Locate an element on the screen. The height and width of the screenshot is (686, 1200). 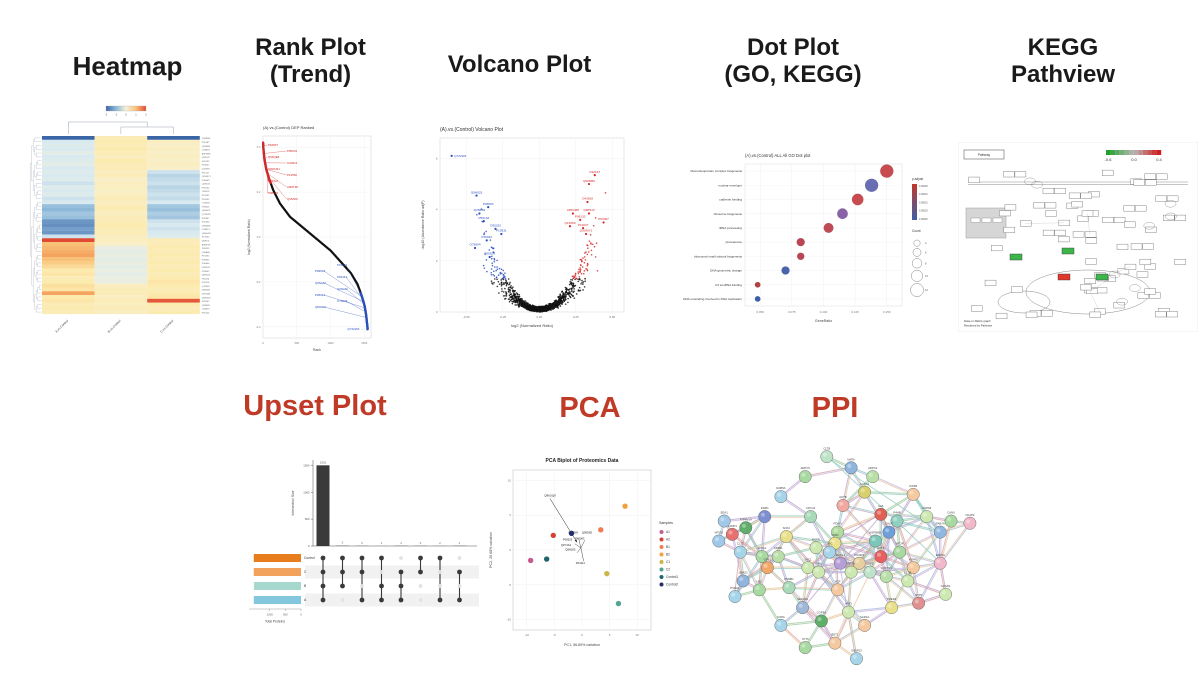
svg-text: P56134 is located at coordinates (483, 218).